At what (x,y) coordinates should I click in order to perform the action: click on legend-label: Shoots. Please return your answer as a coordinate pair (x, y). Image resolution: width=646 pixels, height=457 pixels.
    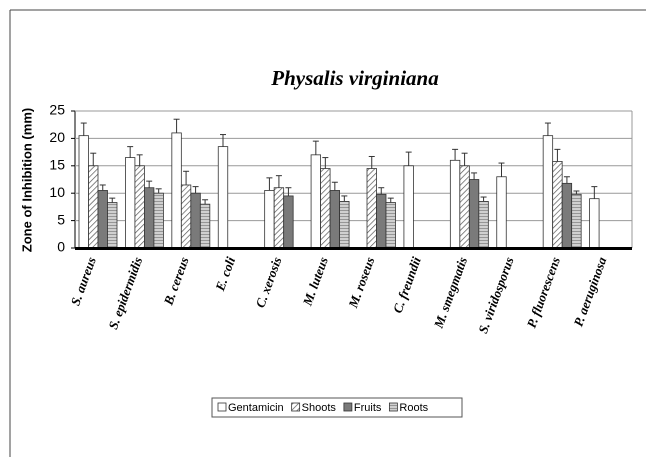
    Looking at the image, I should click on (319, 408).